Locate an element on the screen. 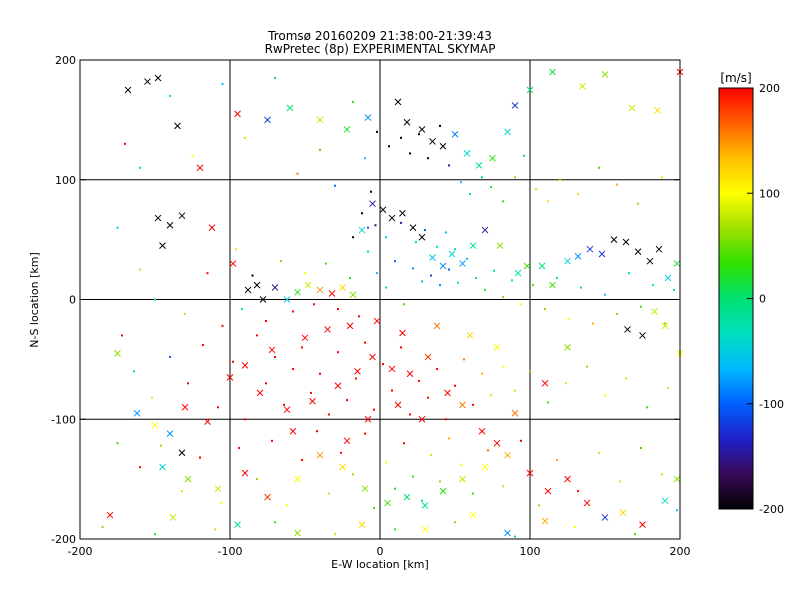  y-axis-label: N-S location [km] is located at coordinates (34, 300).